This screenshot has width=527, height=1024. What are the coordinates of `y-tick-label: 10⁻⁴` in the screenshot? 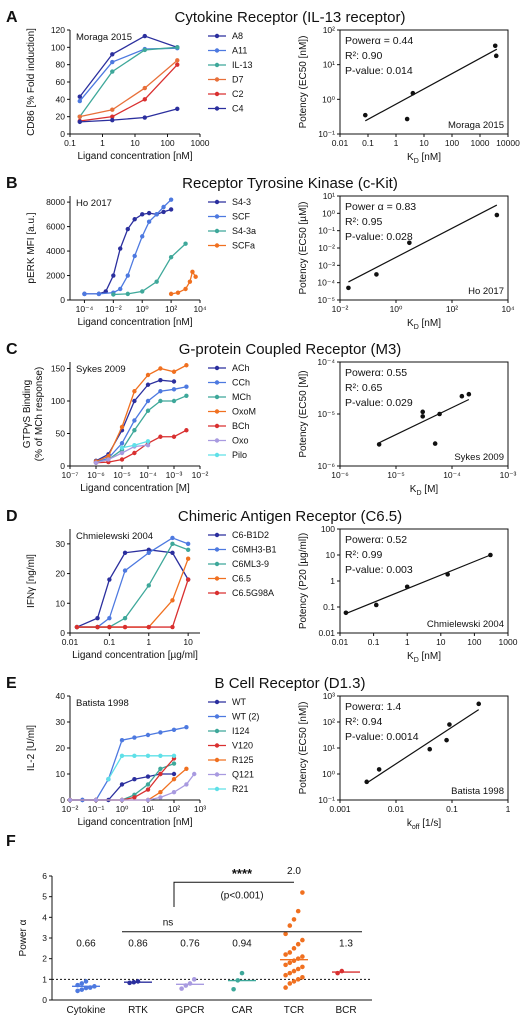 It's located at (326, 283).